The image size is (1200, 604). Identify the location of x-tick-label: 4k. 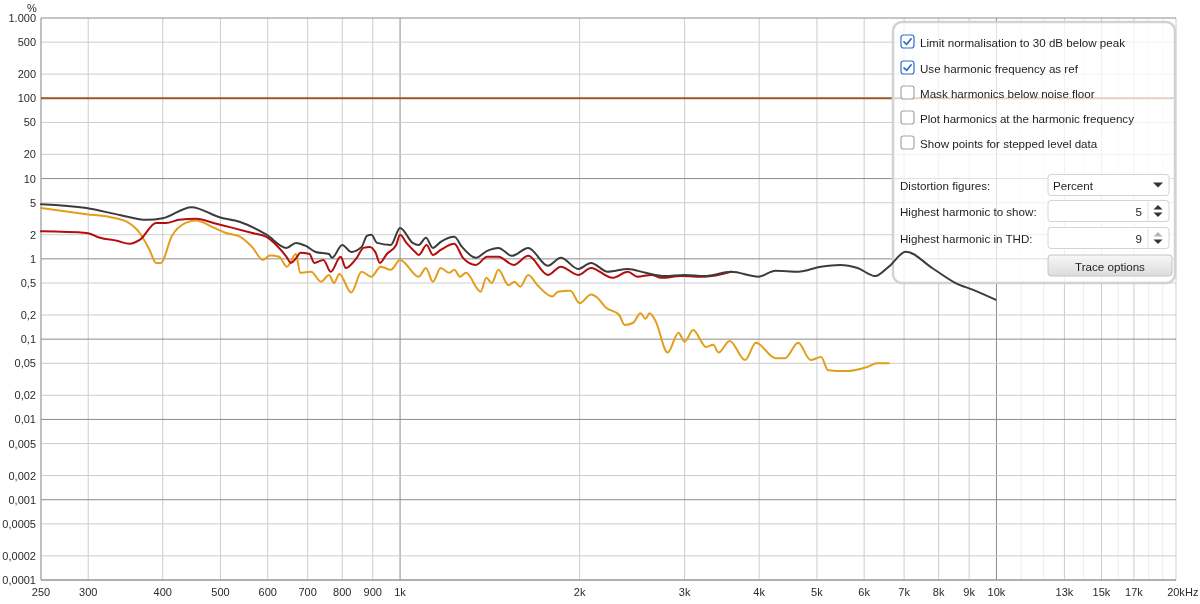
(759, 592).